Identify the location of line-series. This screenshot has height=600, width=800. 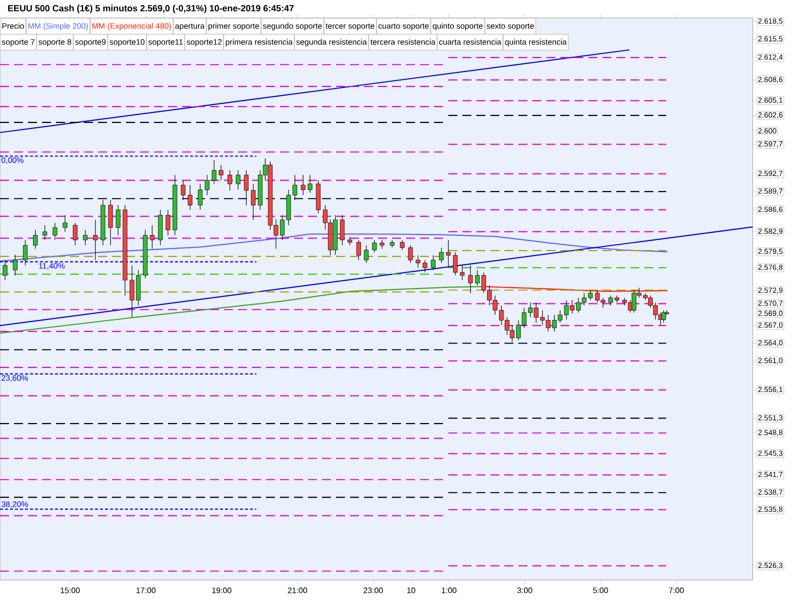
(334, 248).